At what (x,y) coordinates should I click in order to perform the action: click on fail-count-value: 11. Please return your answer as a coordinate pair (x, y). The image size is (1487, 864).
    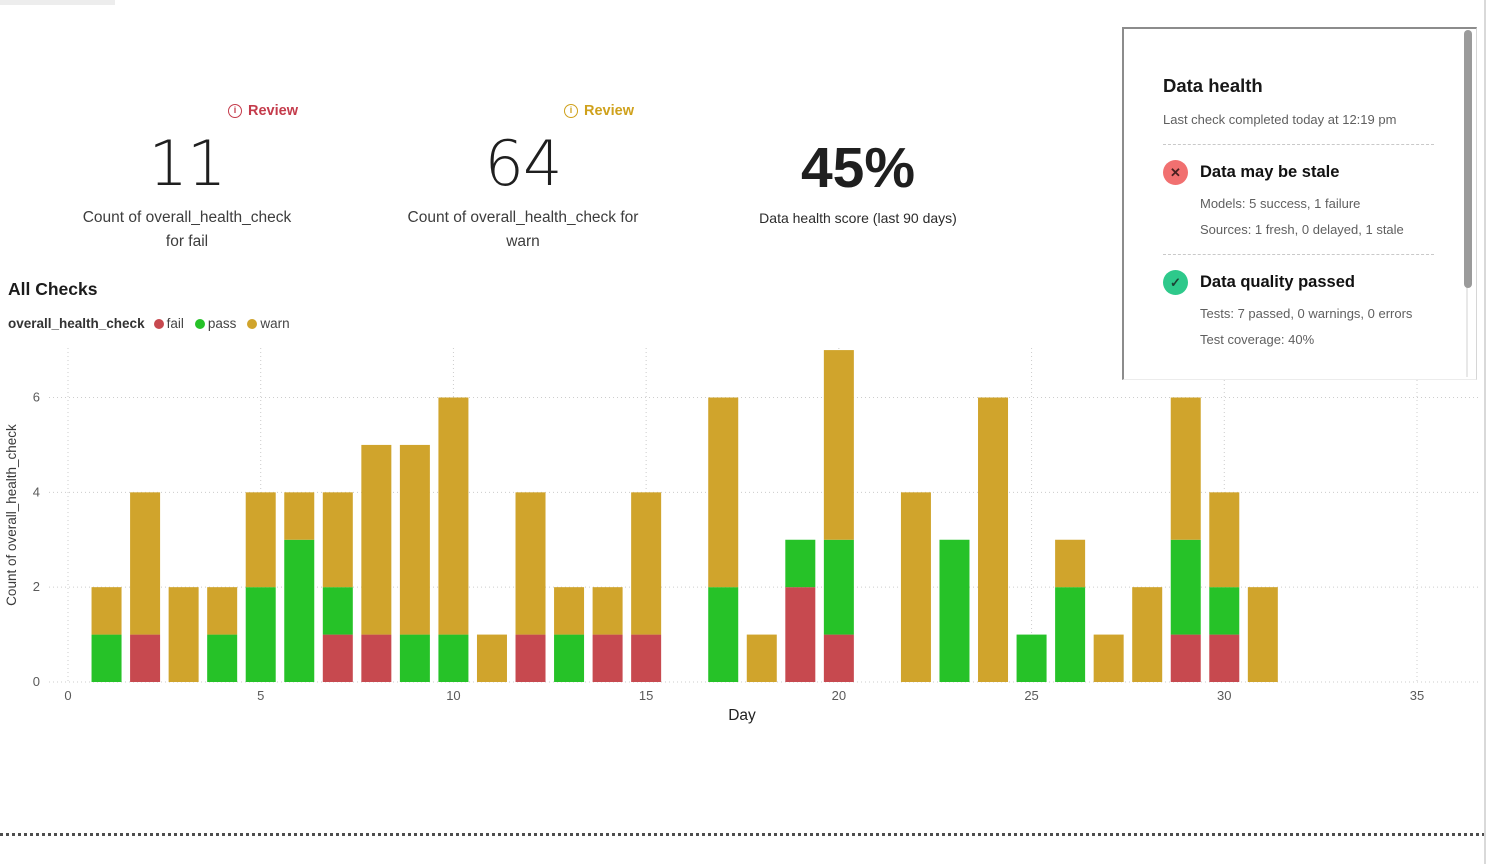
    Looking at the image, I should click on (187, 163).